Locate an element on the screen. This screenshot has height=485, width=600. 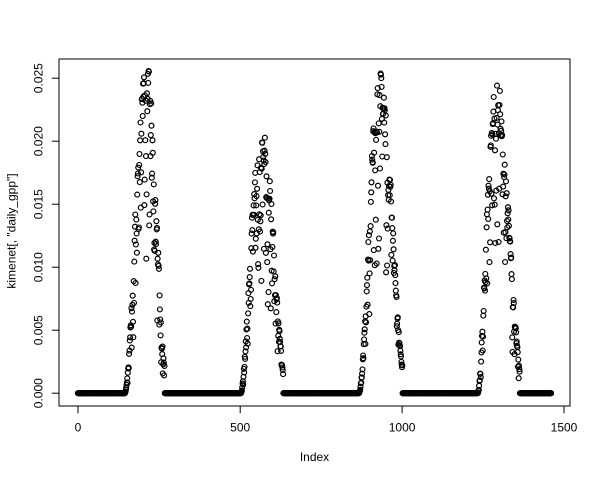
svg-text: 0.005 is located at coordinates (39, 330).